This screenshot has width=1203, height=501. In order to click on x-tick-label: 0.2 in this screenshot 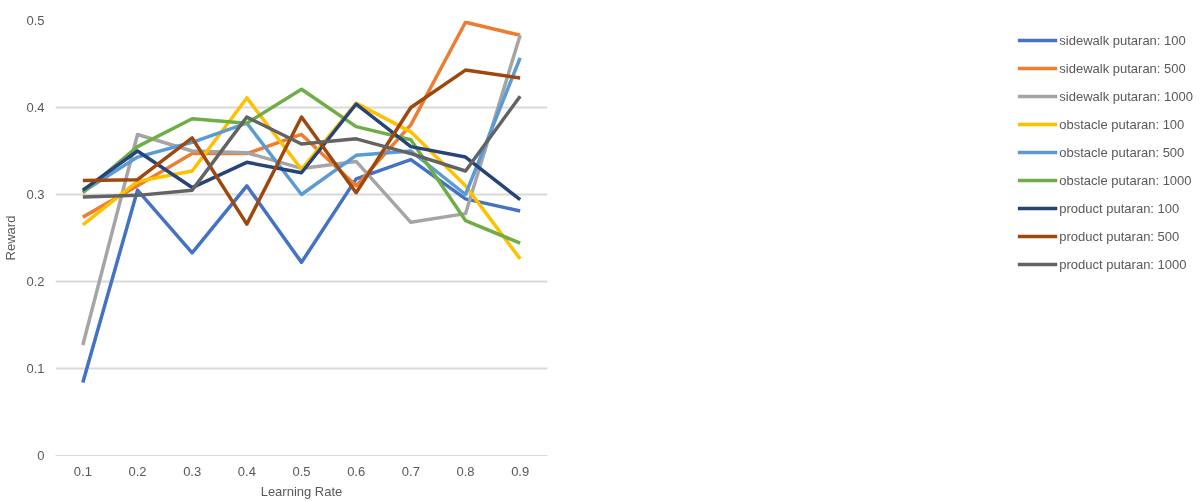, I will do `click(137, 471)`.